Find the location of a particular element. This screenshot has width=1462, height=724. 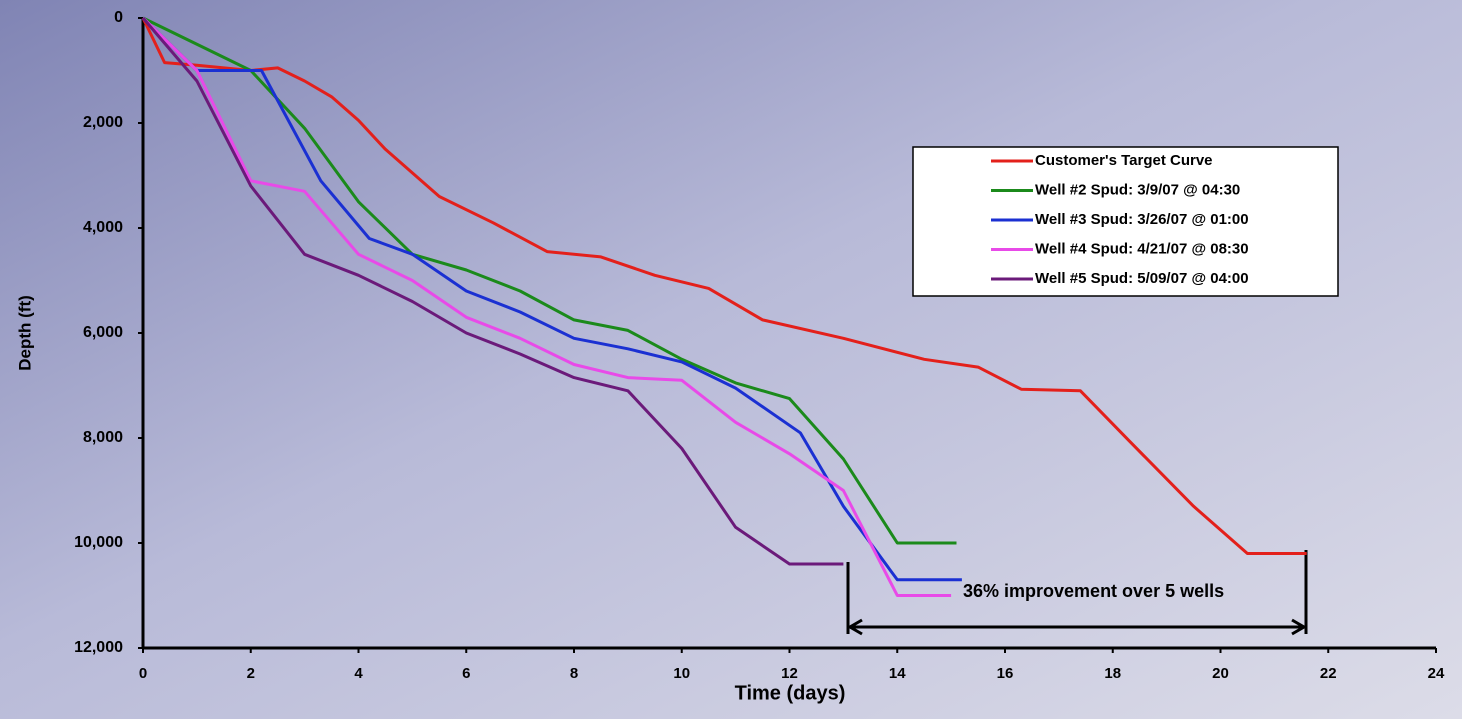

x-tick-label: 18 is located at coordinates (1112, 673).